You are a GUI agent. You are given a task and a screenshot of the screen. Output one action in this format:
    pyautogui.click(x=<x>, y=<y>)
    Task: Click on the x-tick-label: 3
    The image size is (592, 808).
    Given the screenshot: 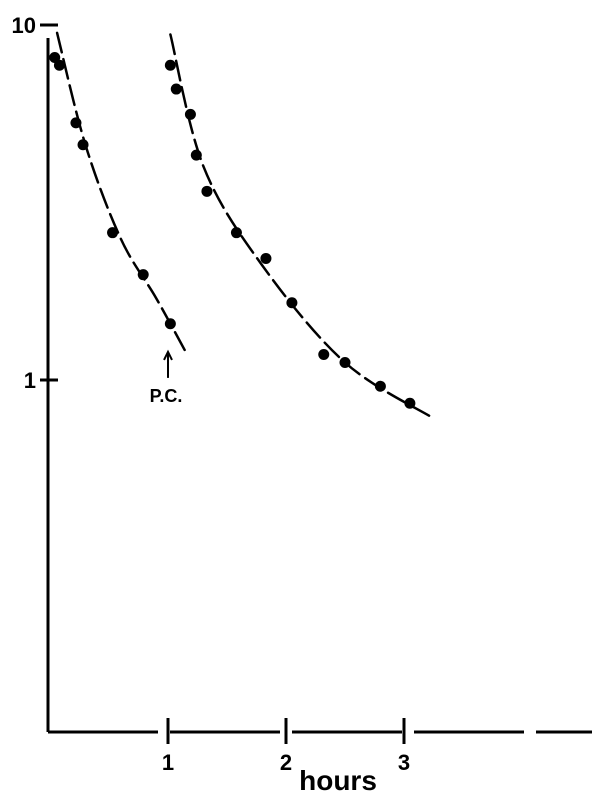 What is the action you would take?
    pyautogui.click(x=404, y=762)
    